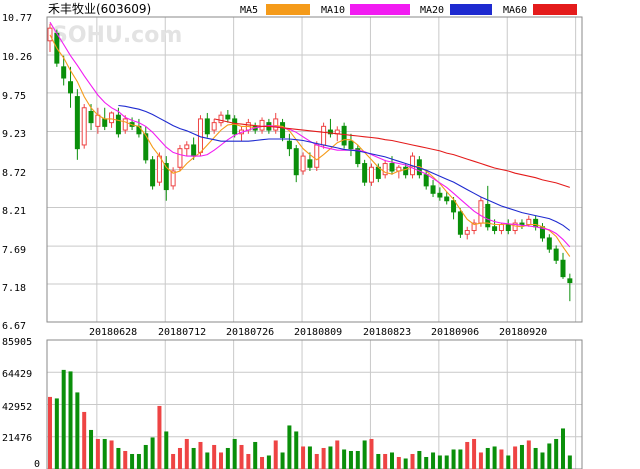  I want to click on ma60-line, so click(392, 153).